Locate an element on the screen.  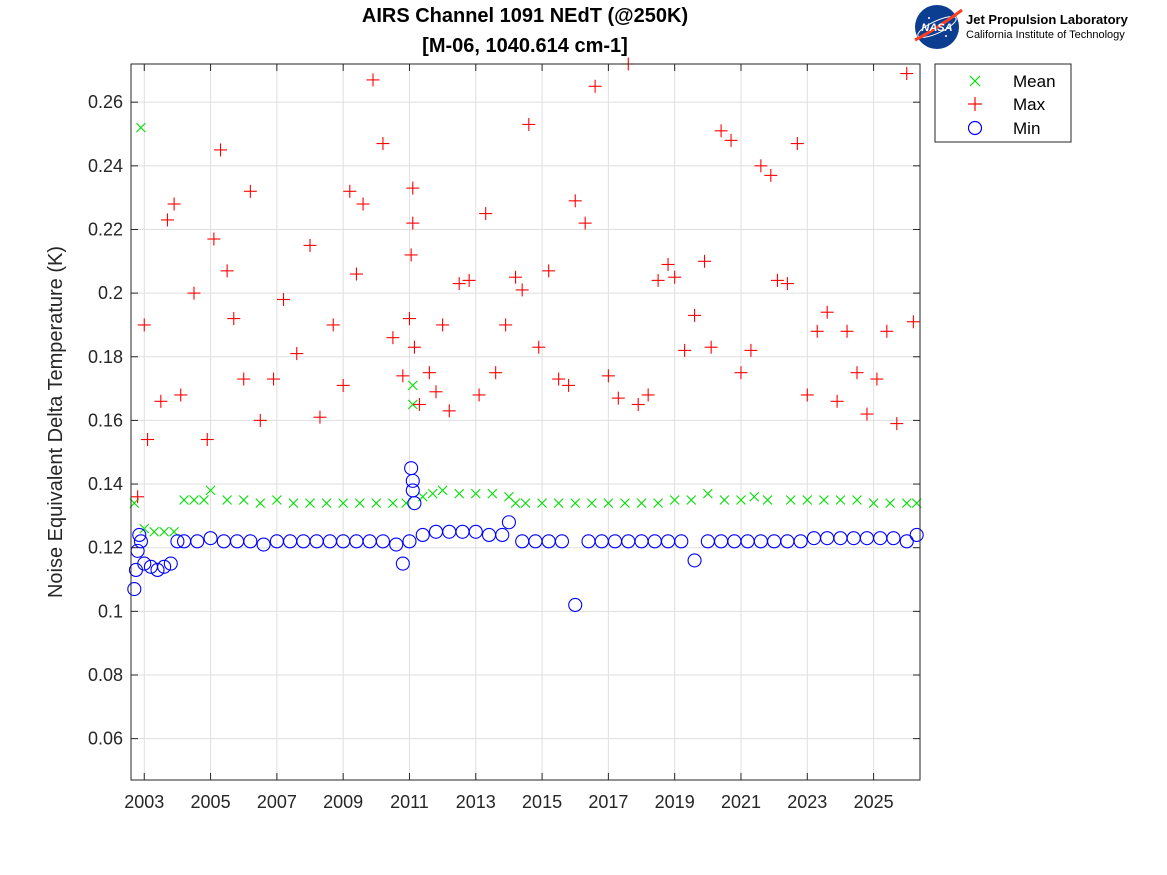
x-tick-label: 2009 is located at coordinates (343, 802).